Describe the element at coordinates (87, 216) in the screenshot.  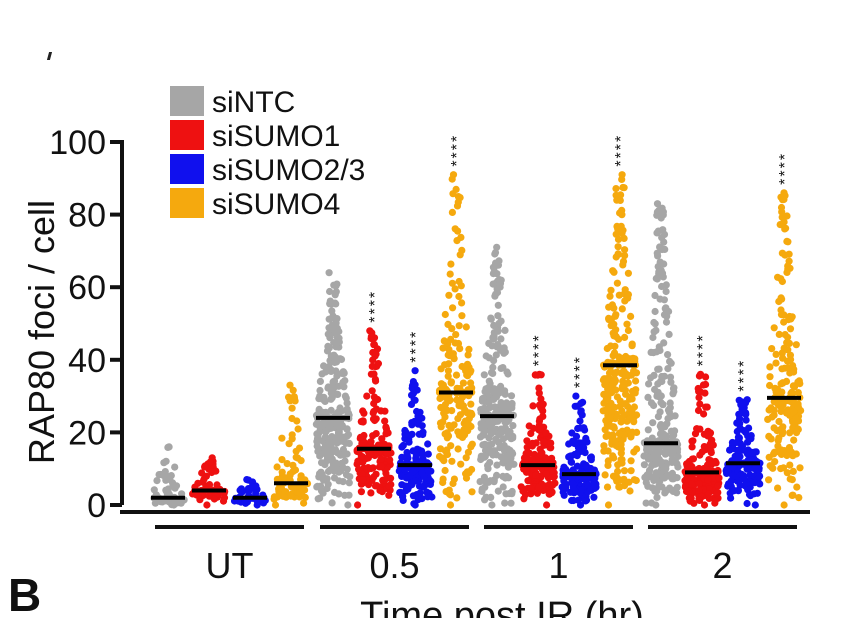
I see `y-tick-label-80: 80` at that location.